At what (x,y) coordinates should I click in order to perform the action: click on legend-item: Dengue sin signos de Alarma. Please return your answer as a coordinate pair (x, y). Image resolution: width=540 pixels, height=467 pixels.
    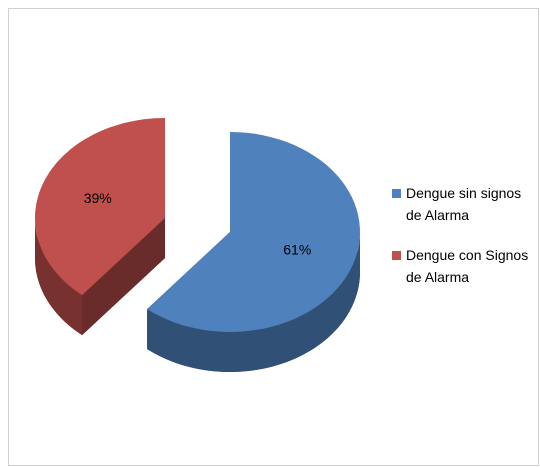
    Looking at the image, I should click on (464, 204).